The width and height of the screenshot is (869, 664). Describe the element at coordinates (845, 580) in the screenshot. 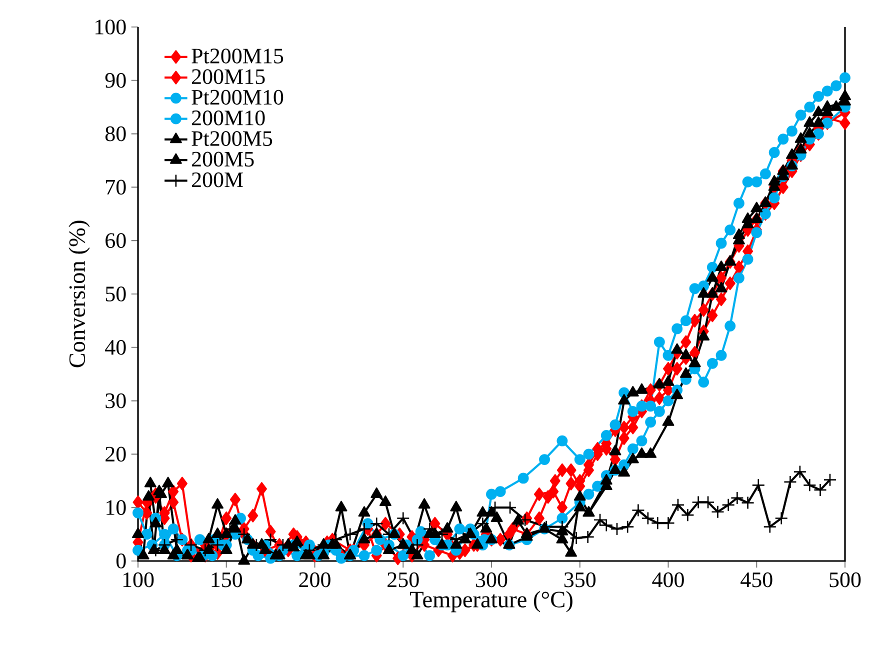

I see `x-tick-label: 500` at that location.